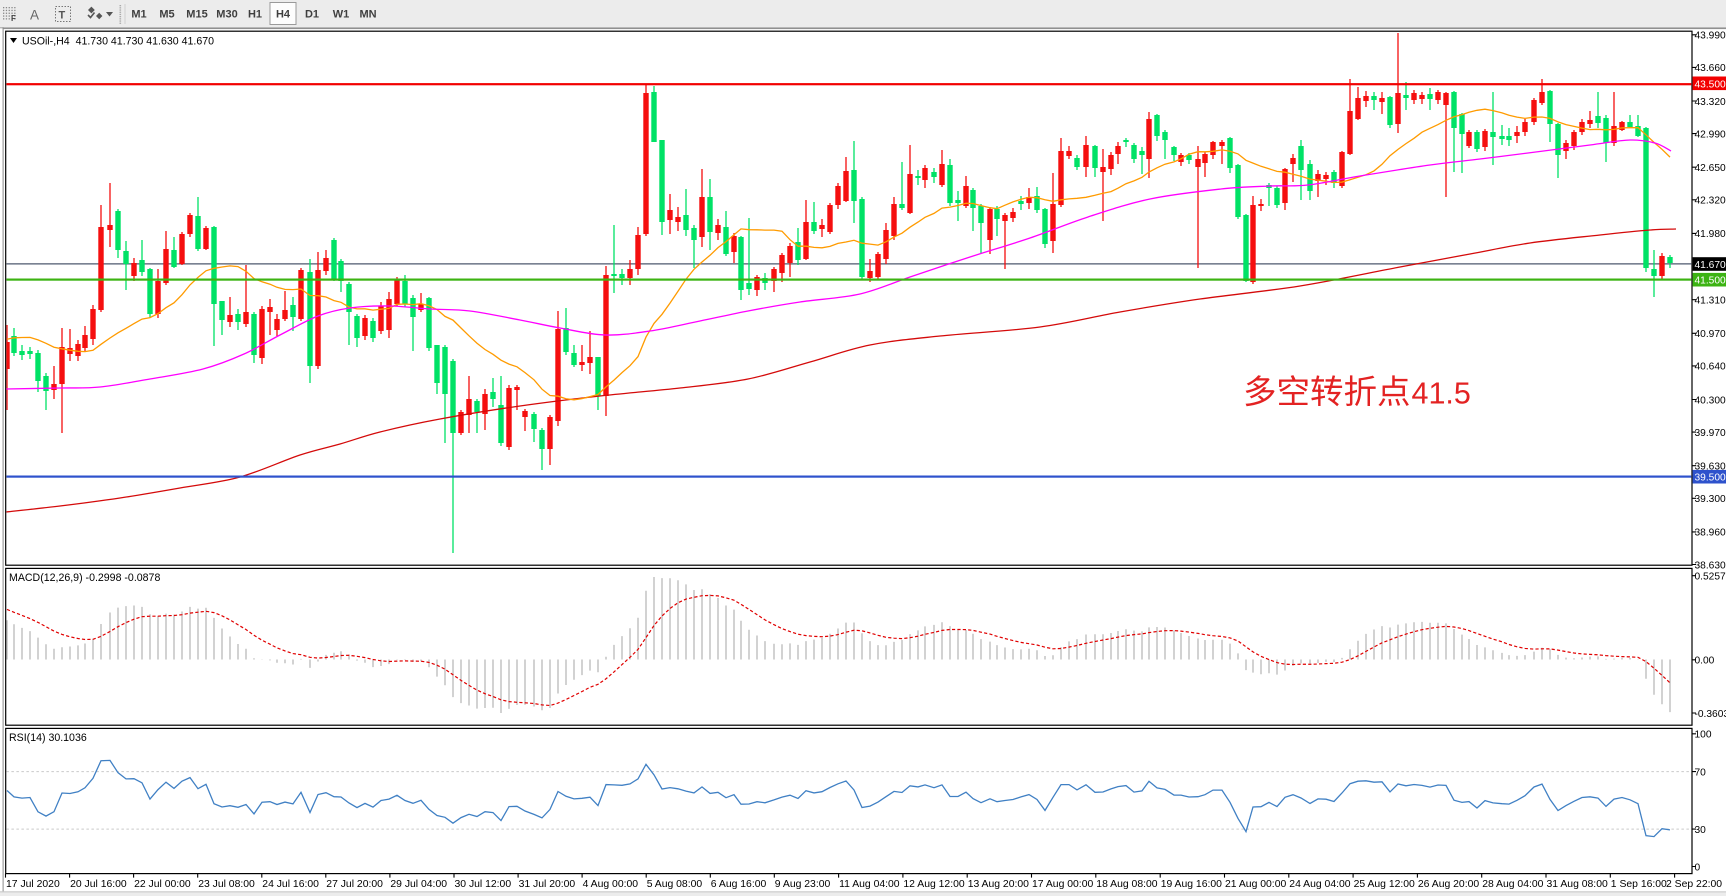 The height and width of the screenshot is (896, 1726). What do you see at coordinates (1710, 334) in the screenshot?
I see `svg-text: 40.970` at bounding box center [1710, 334].